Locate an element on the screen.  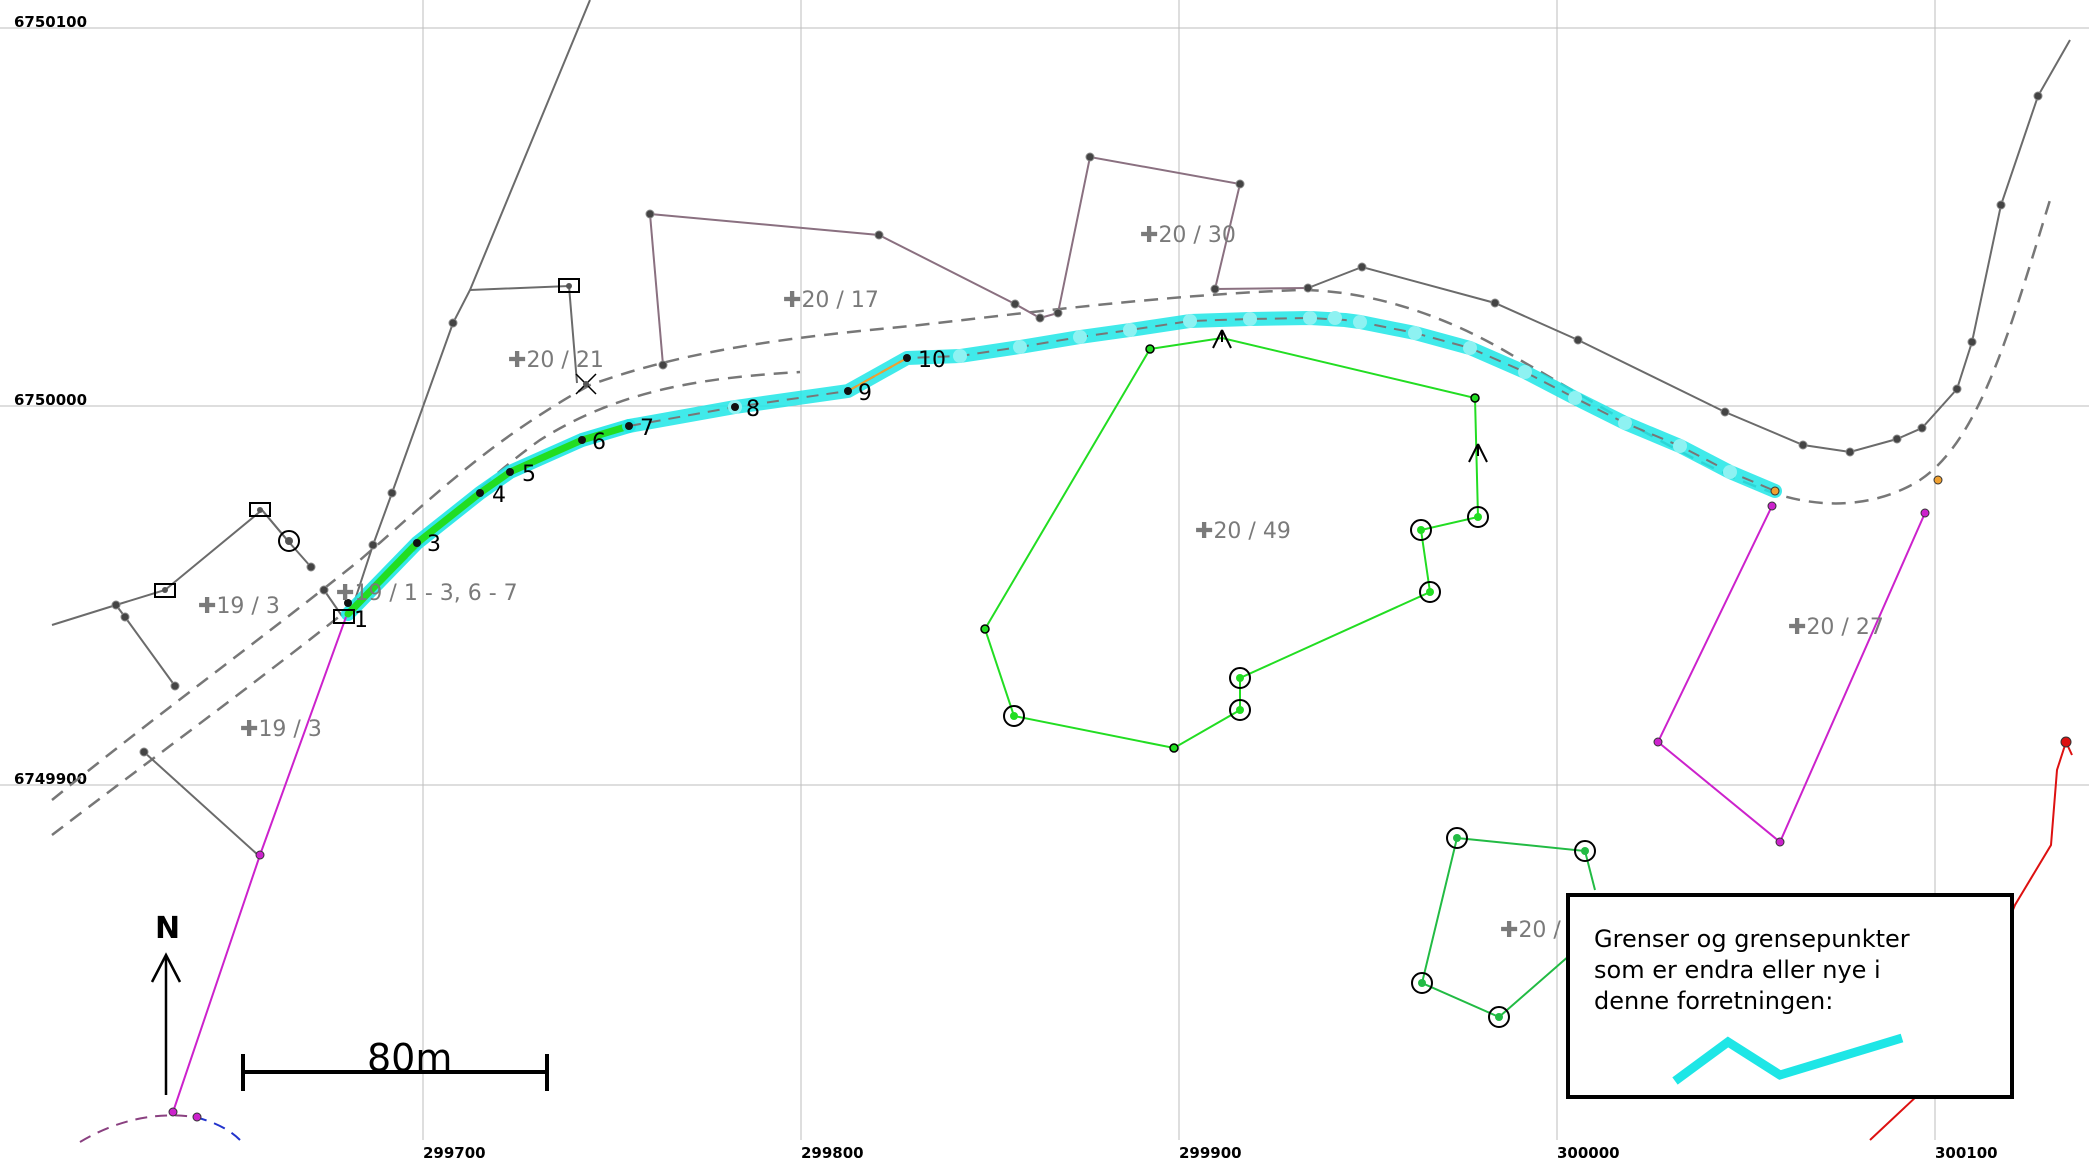
parcel-label: ✚20 / 17 is located at coordinates (831, 300).